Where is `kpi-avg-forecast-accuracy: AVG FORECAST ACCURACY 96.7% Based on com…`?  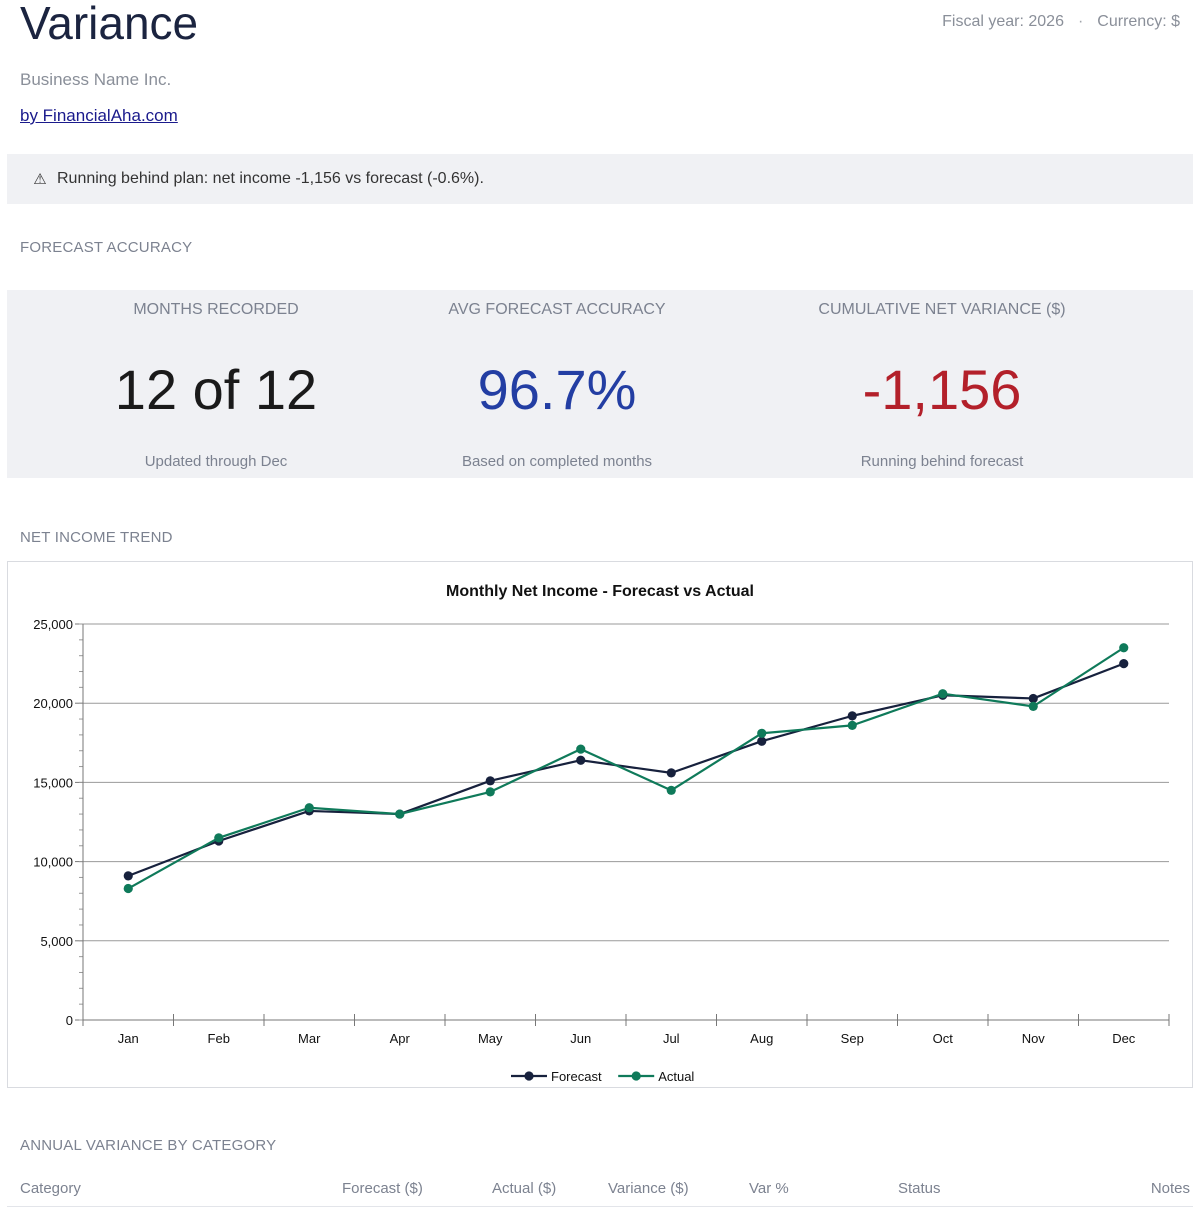
kpi-avg-forecast-accuracy: AVG FORECAST ACCURACY 96.7% Based on com… is located at coordinates (557, 384).